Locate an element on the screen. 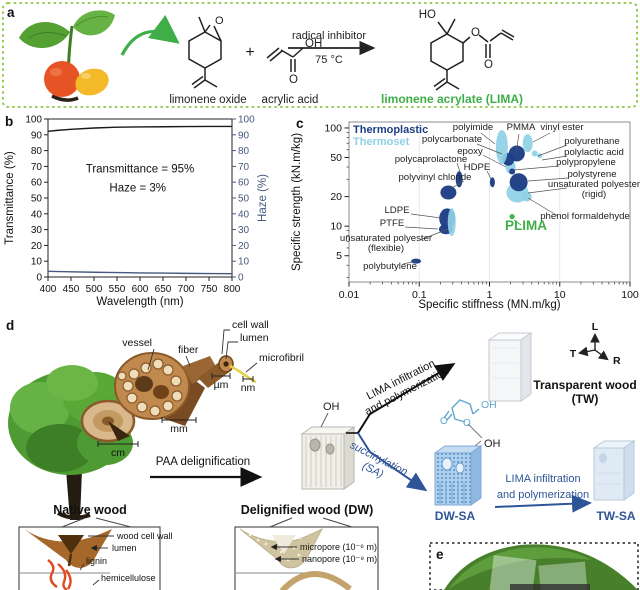 The image size is (640, 590). plus-sign: + is located at coordinates (249, 52).